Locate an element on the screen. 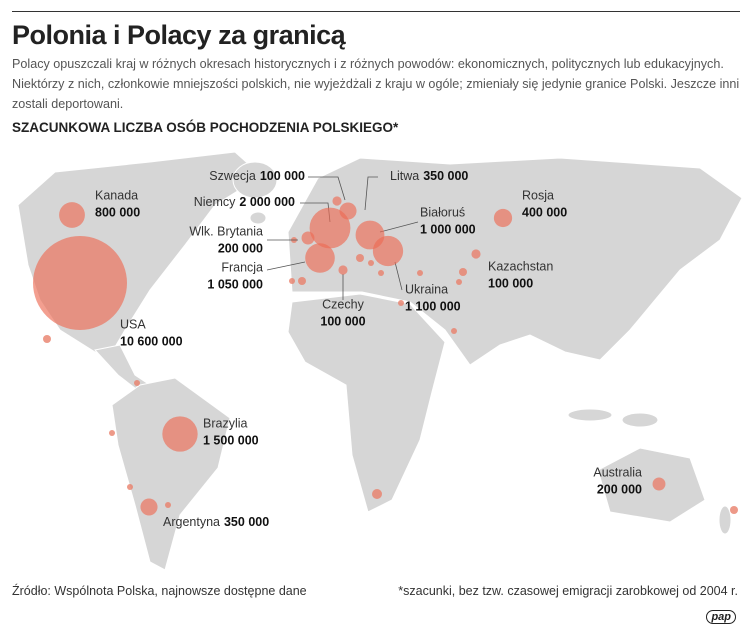 This screenshot has width=750, height=633. leaders is located at coordinates (342, 238).